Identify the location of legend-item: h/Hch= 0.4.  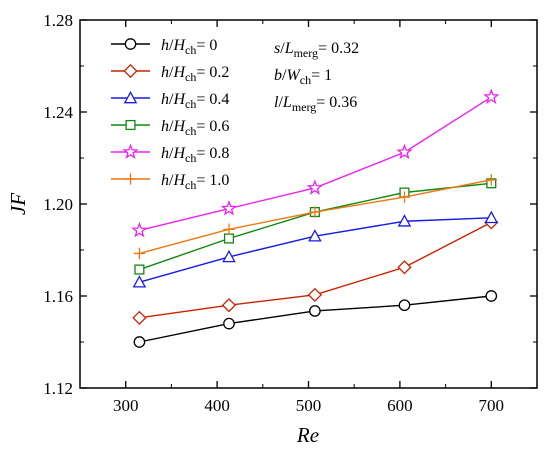
(170, 100).